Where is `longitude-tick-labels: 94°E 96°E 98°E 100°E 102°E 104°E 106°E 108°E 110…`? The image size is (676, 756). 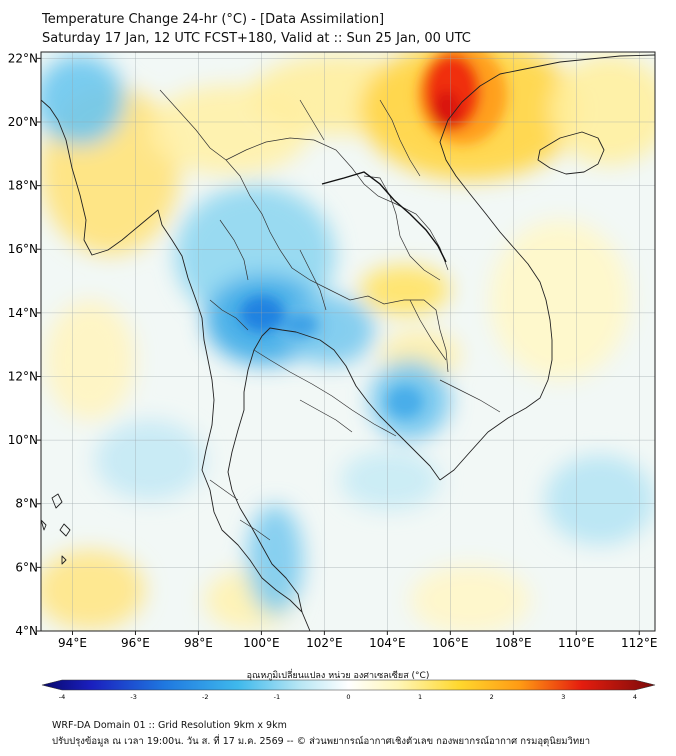 longitude-tick-labels: 94°E 96°E 98°E 100°E 102°E 104°E 106°E 108°E 110… is located at coordinates (358, 640).